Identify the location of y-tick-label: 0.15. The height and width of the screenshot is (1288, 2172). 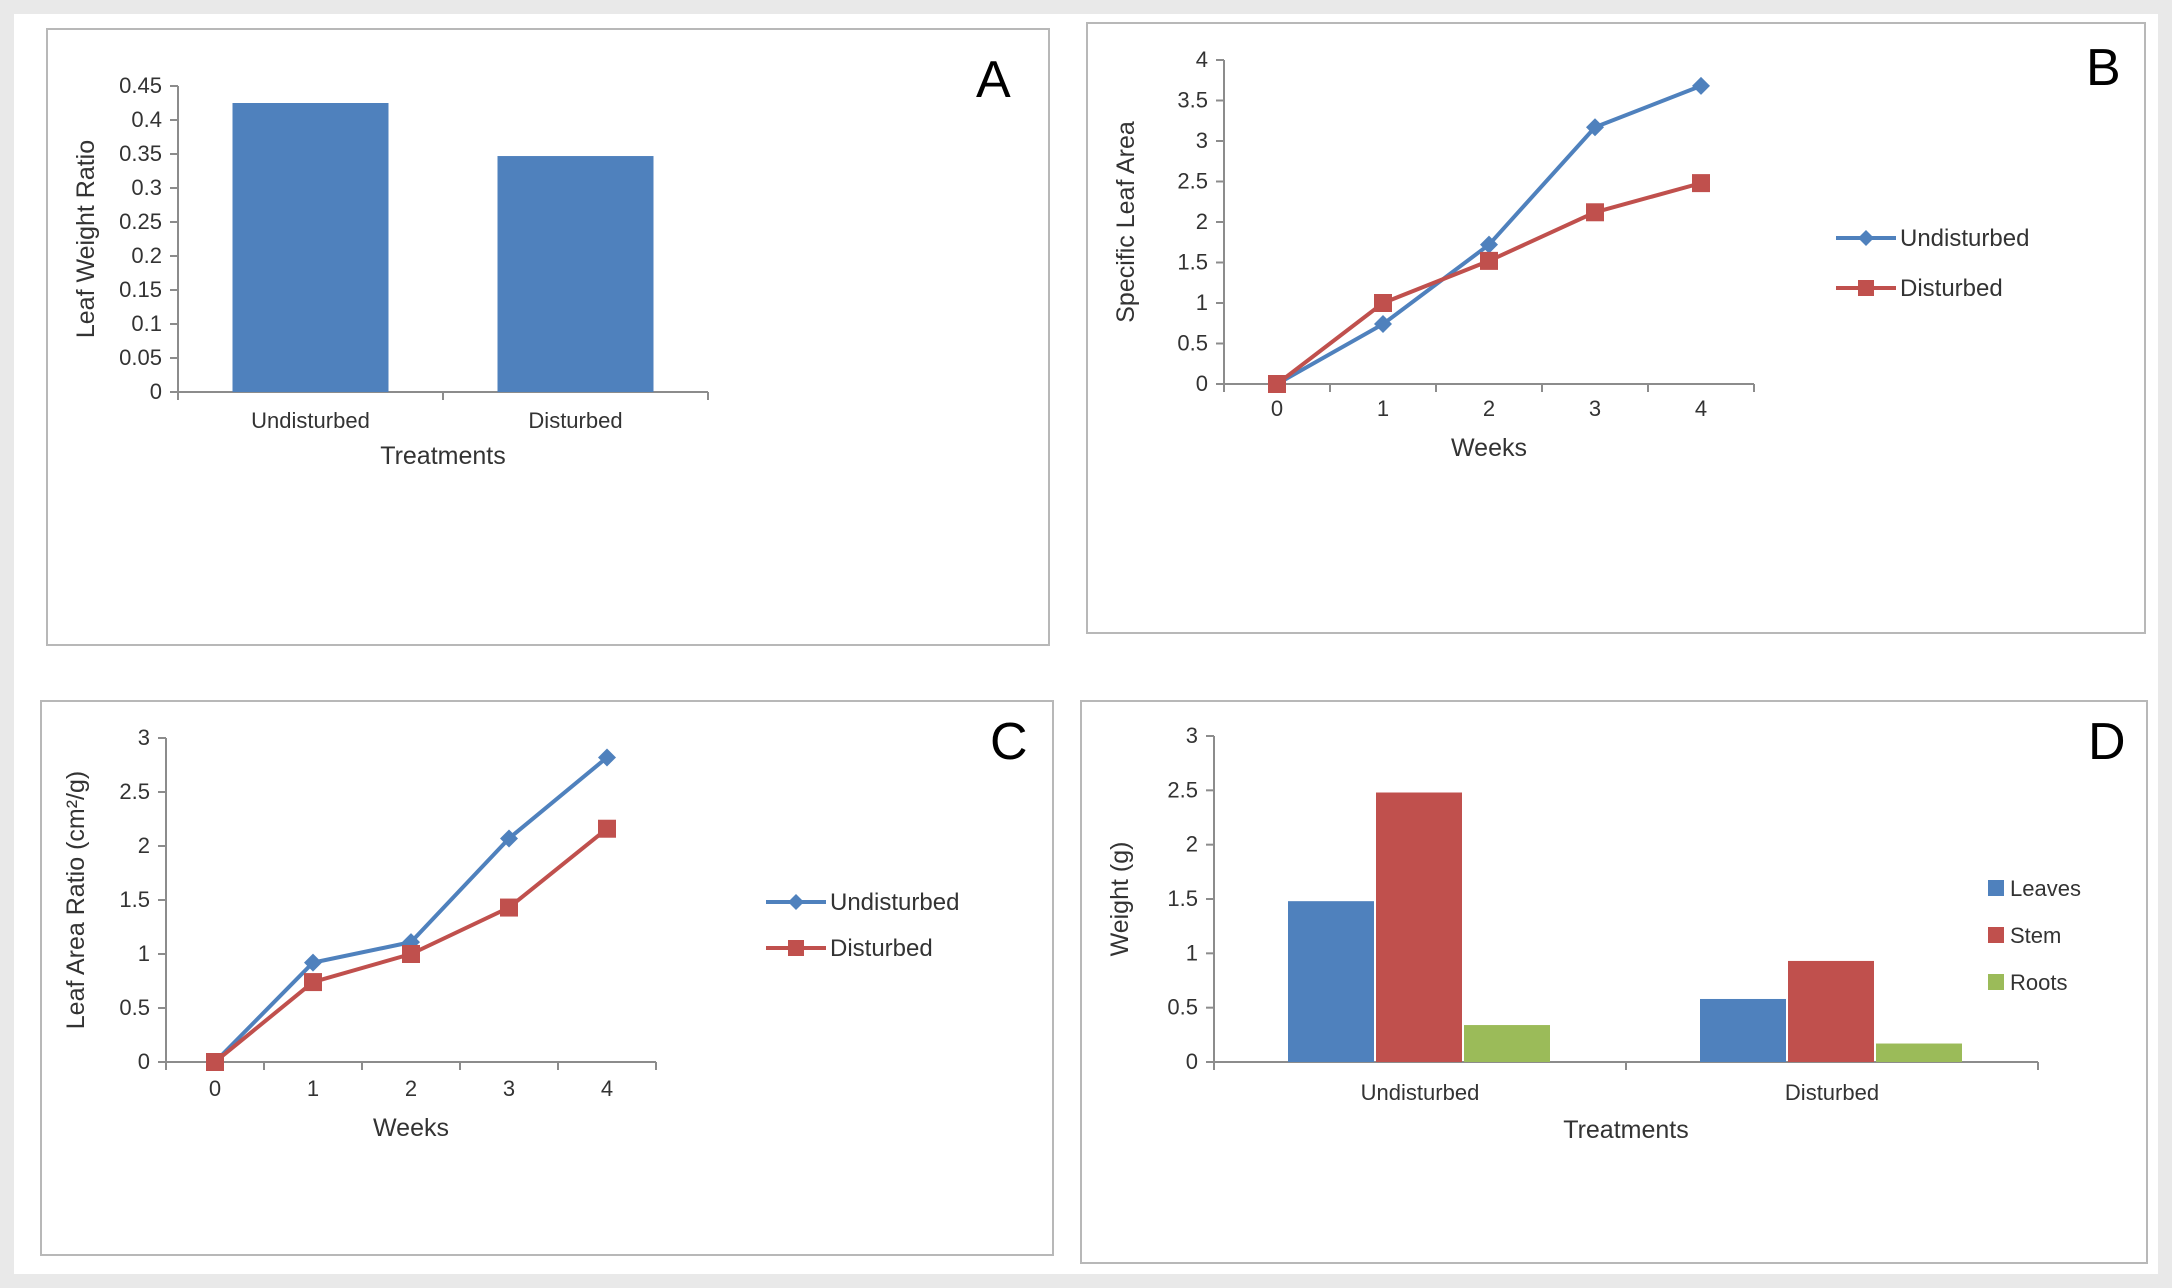
(140, 289).